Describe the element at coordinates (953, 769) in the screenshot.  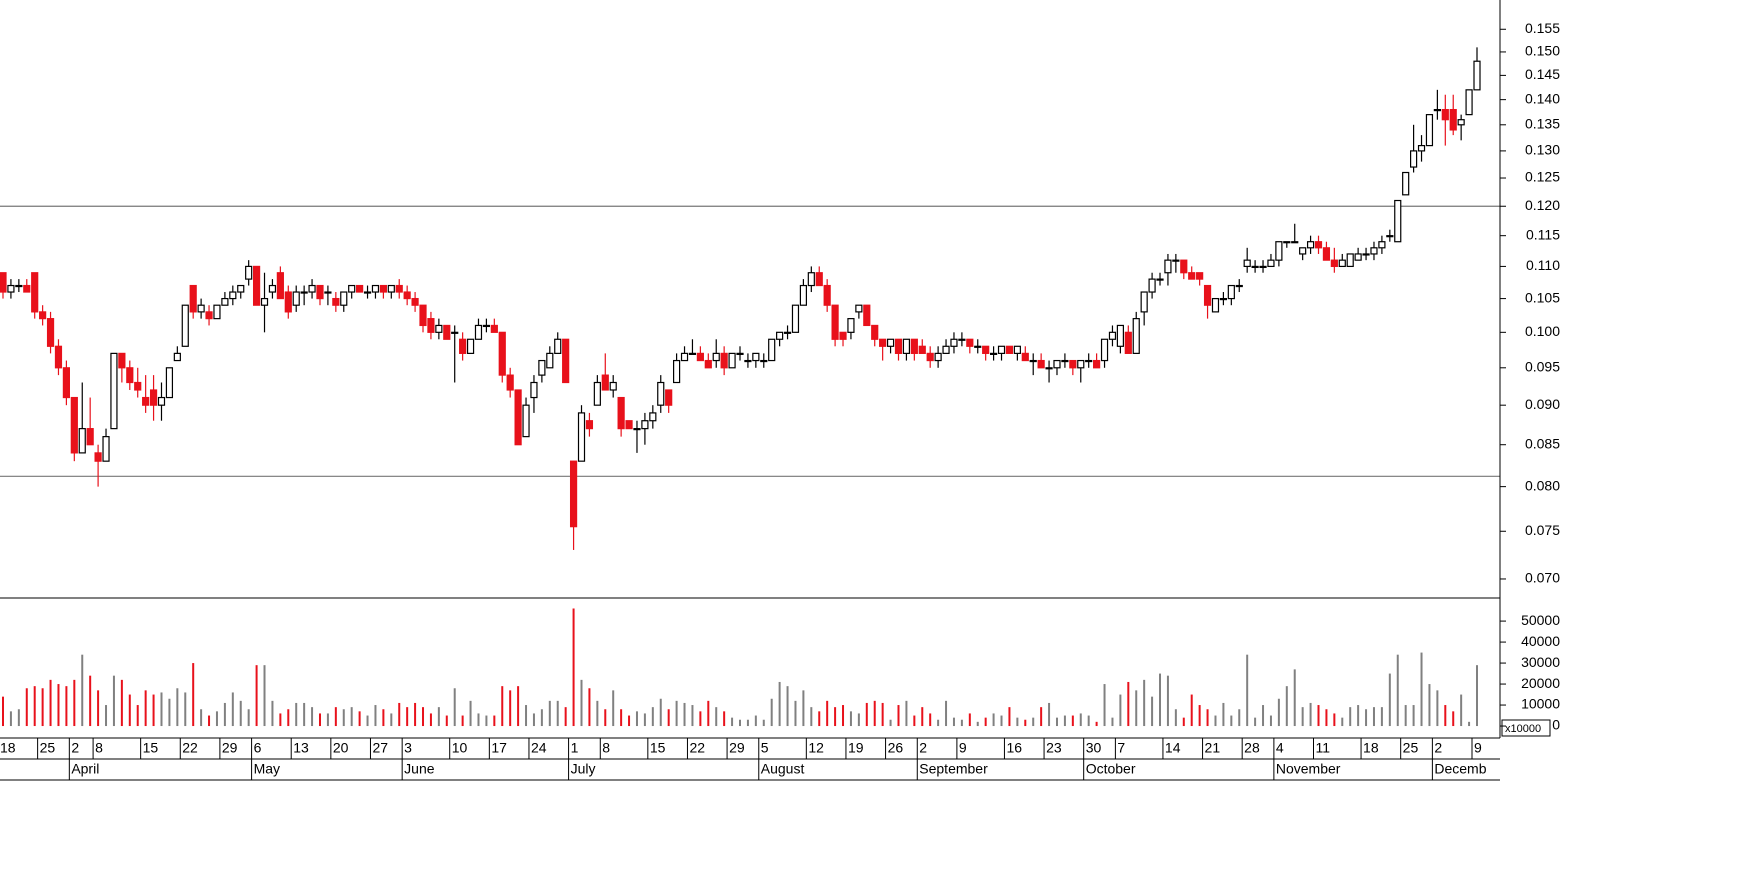
I see `month-label: September` at that location.